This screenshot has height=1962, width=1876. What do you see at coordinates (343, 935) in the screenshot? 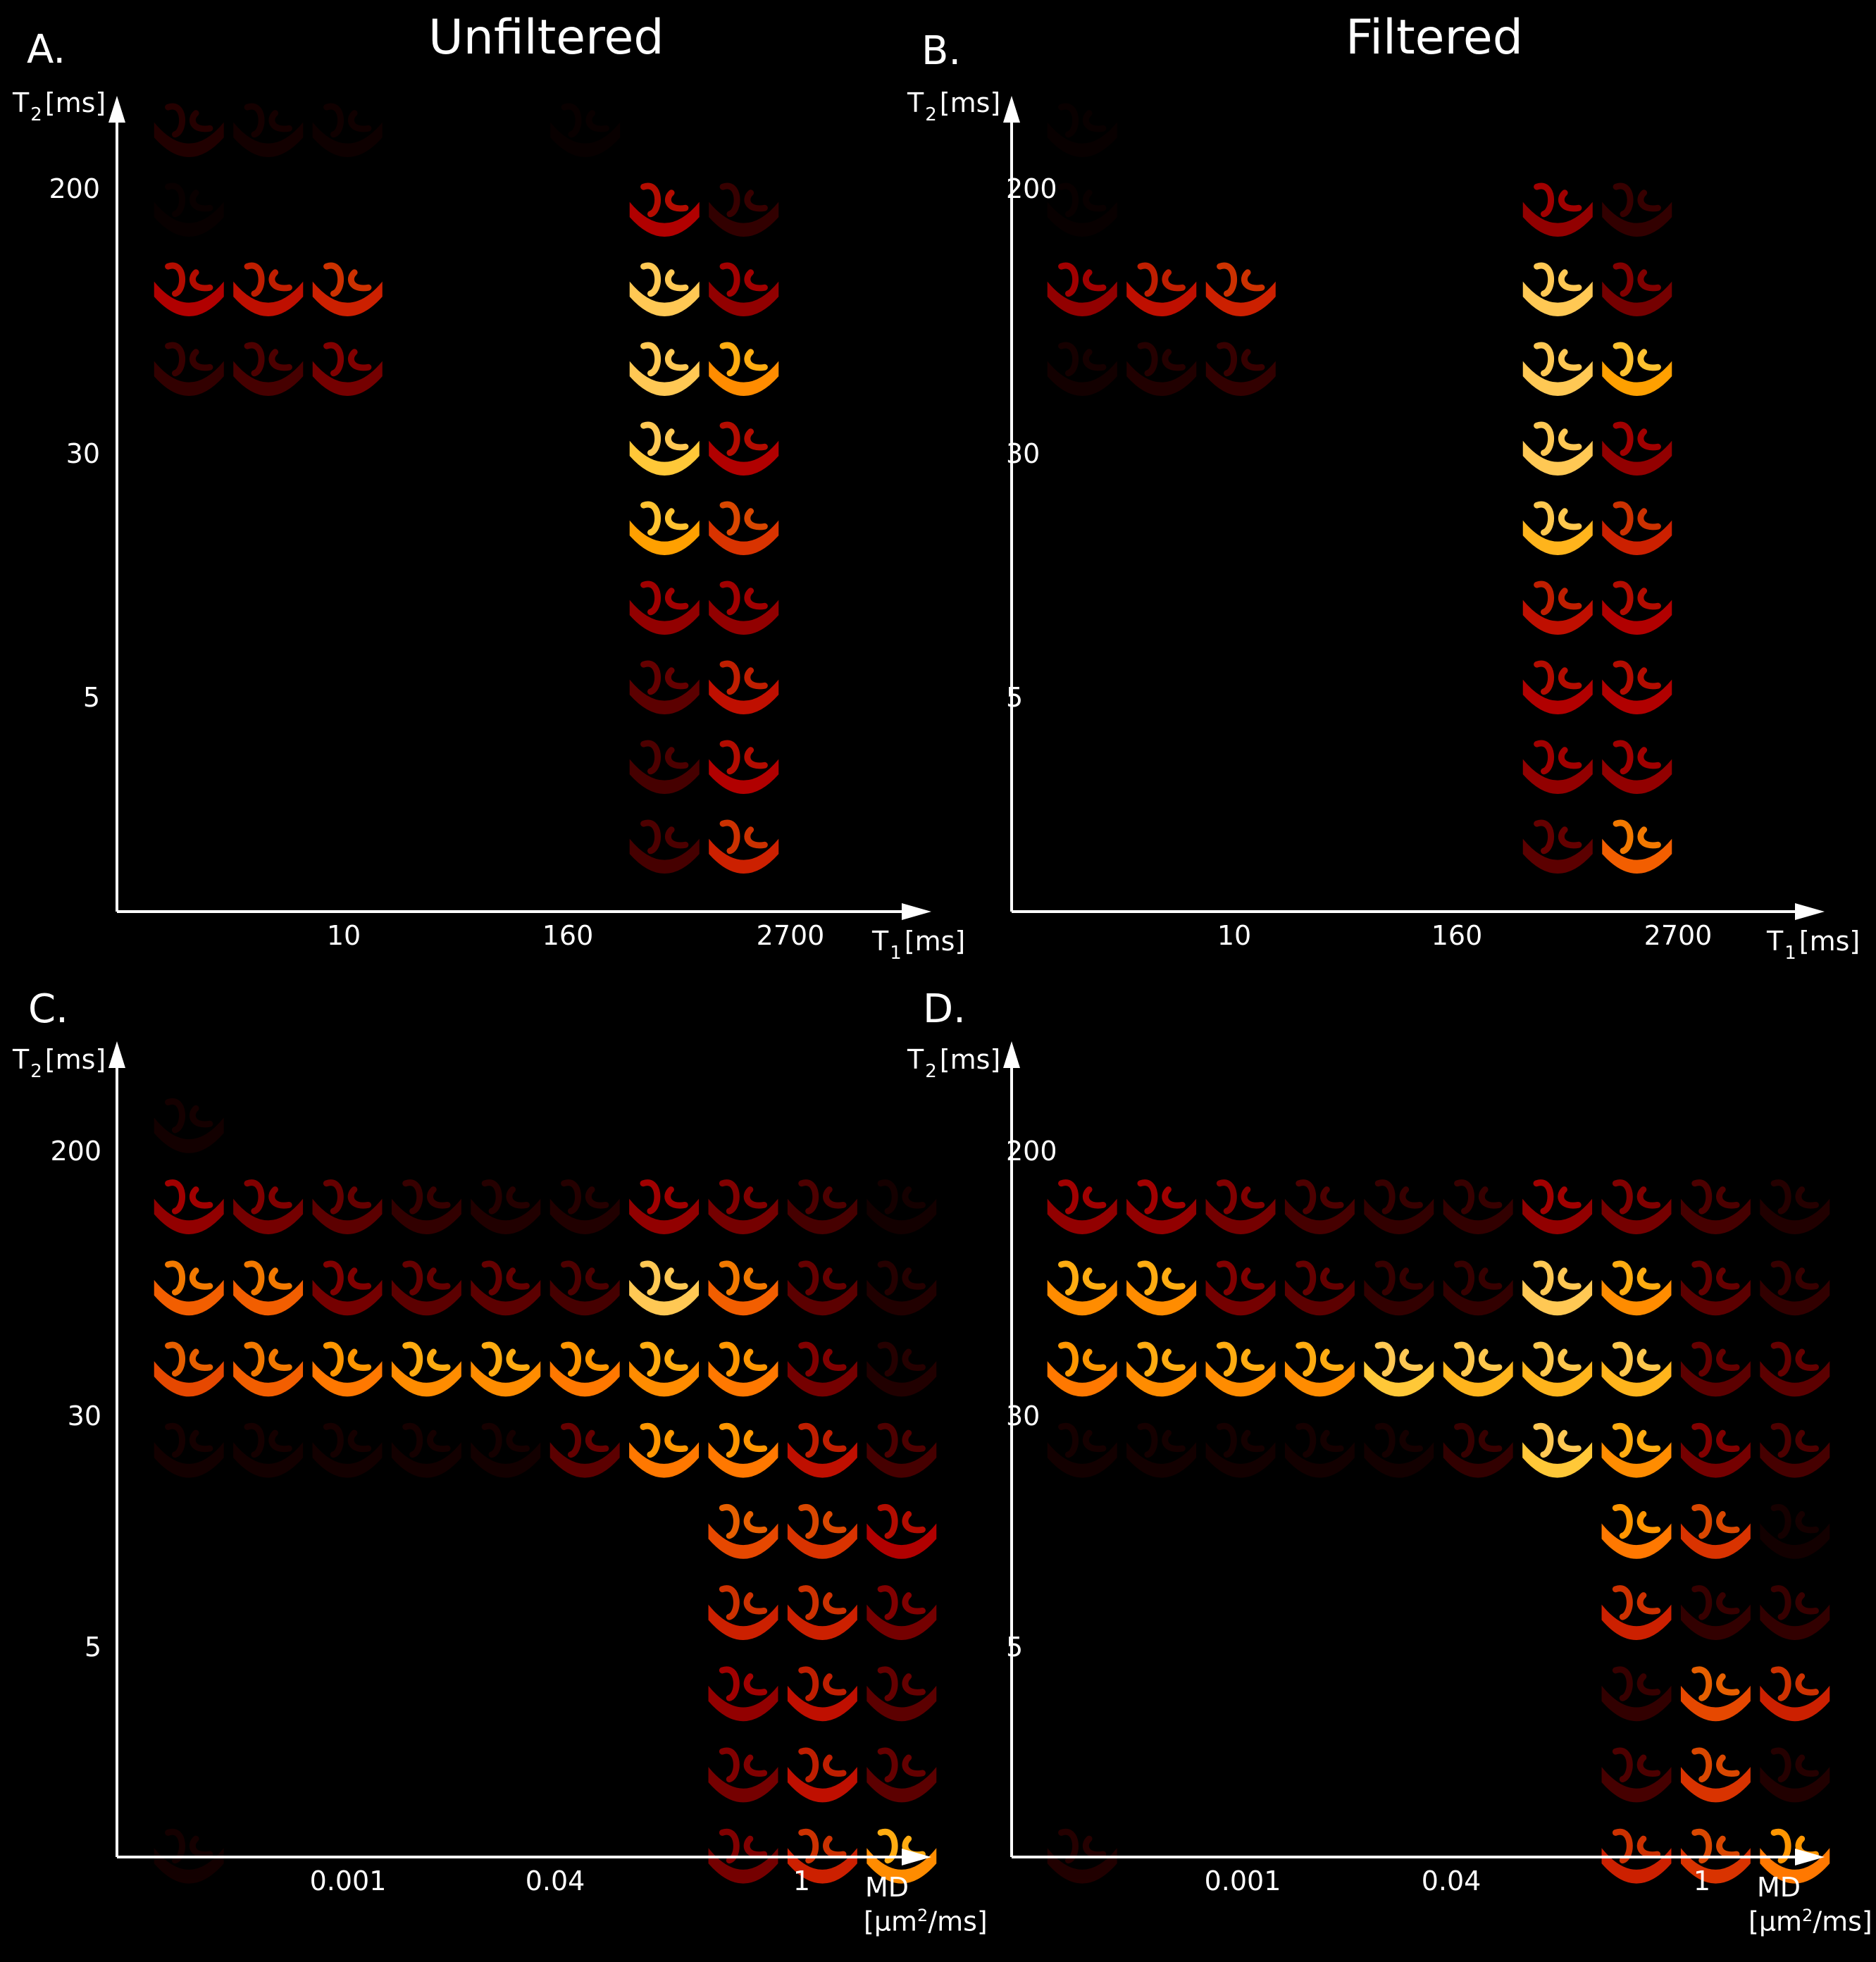
I see `x-tick-label: 10` at bounding box center [343, 935].